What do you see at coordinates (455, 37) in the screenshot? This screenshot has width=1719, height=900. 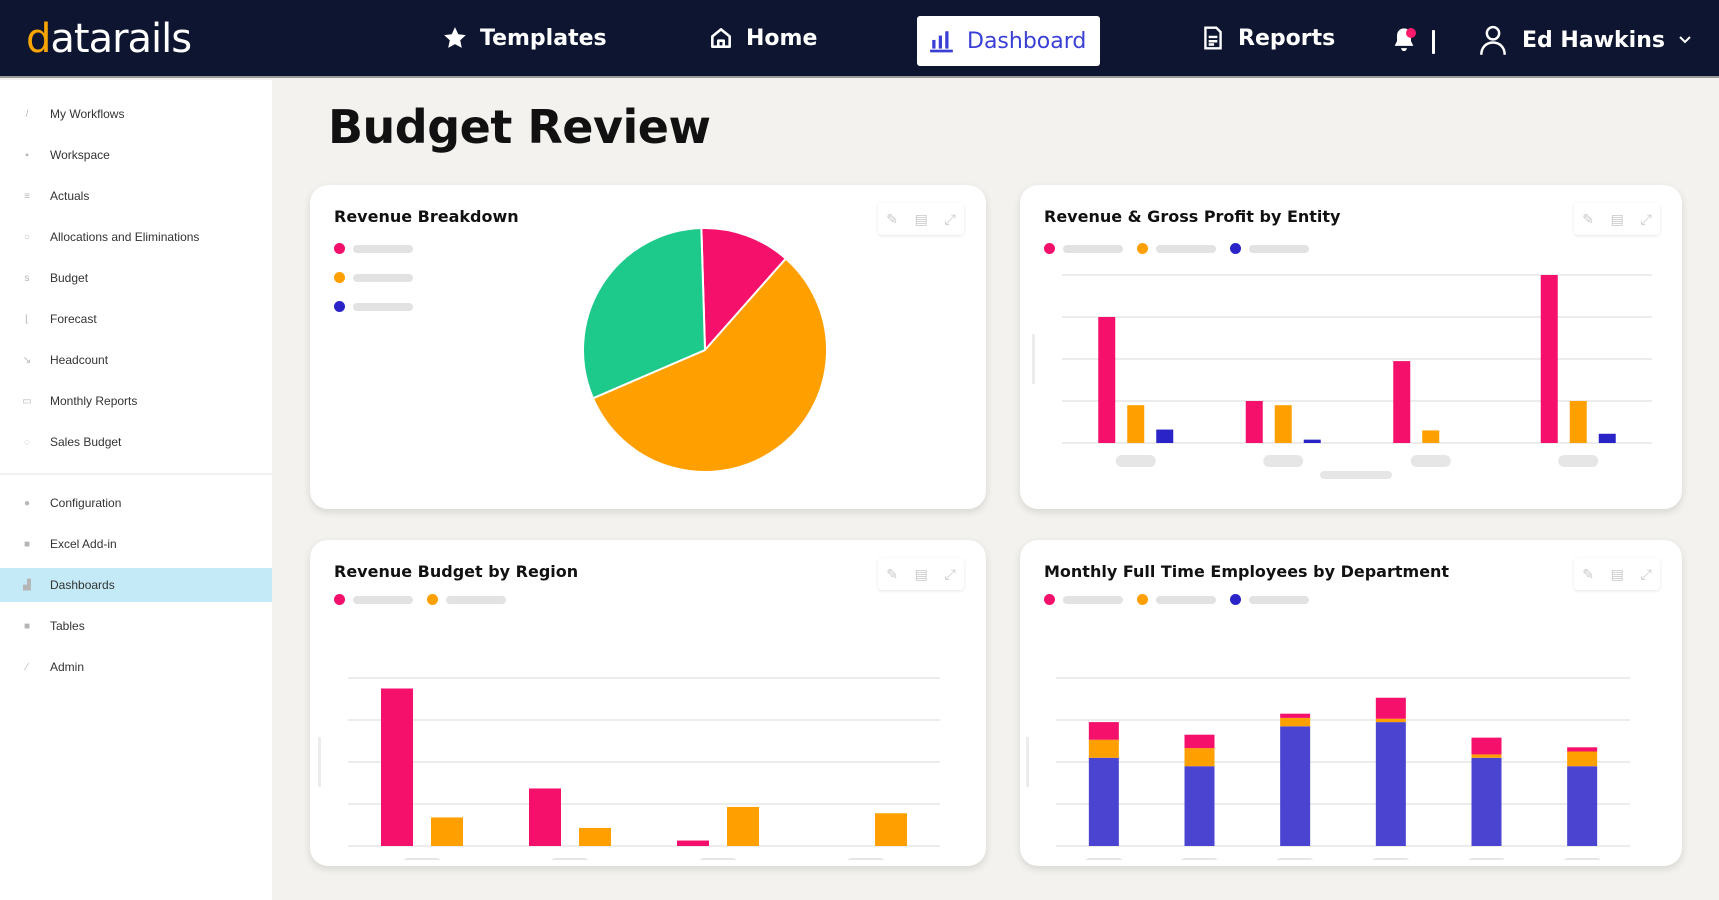 I see `star-icon` at bounding box center [455, 37].